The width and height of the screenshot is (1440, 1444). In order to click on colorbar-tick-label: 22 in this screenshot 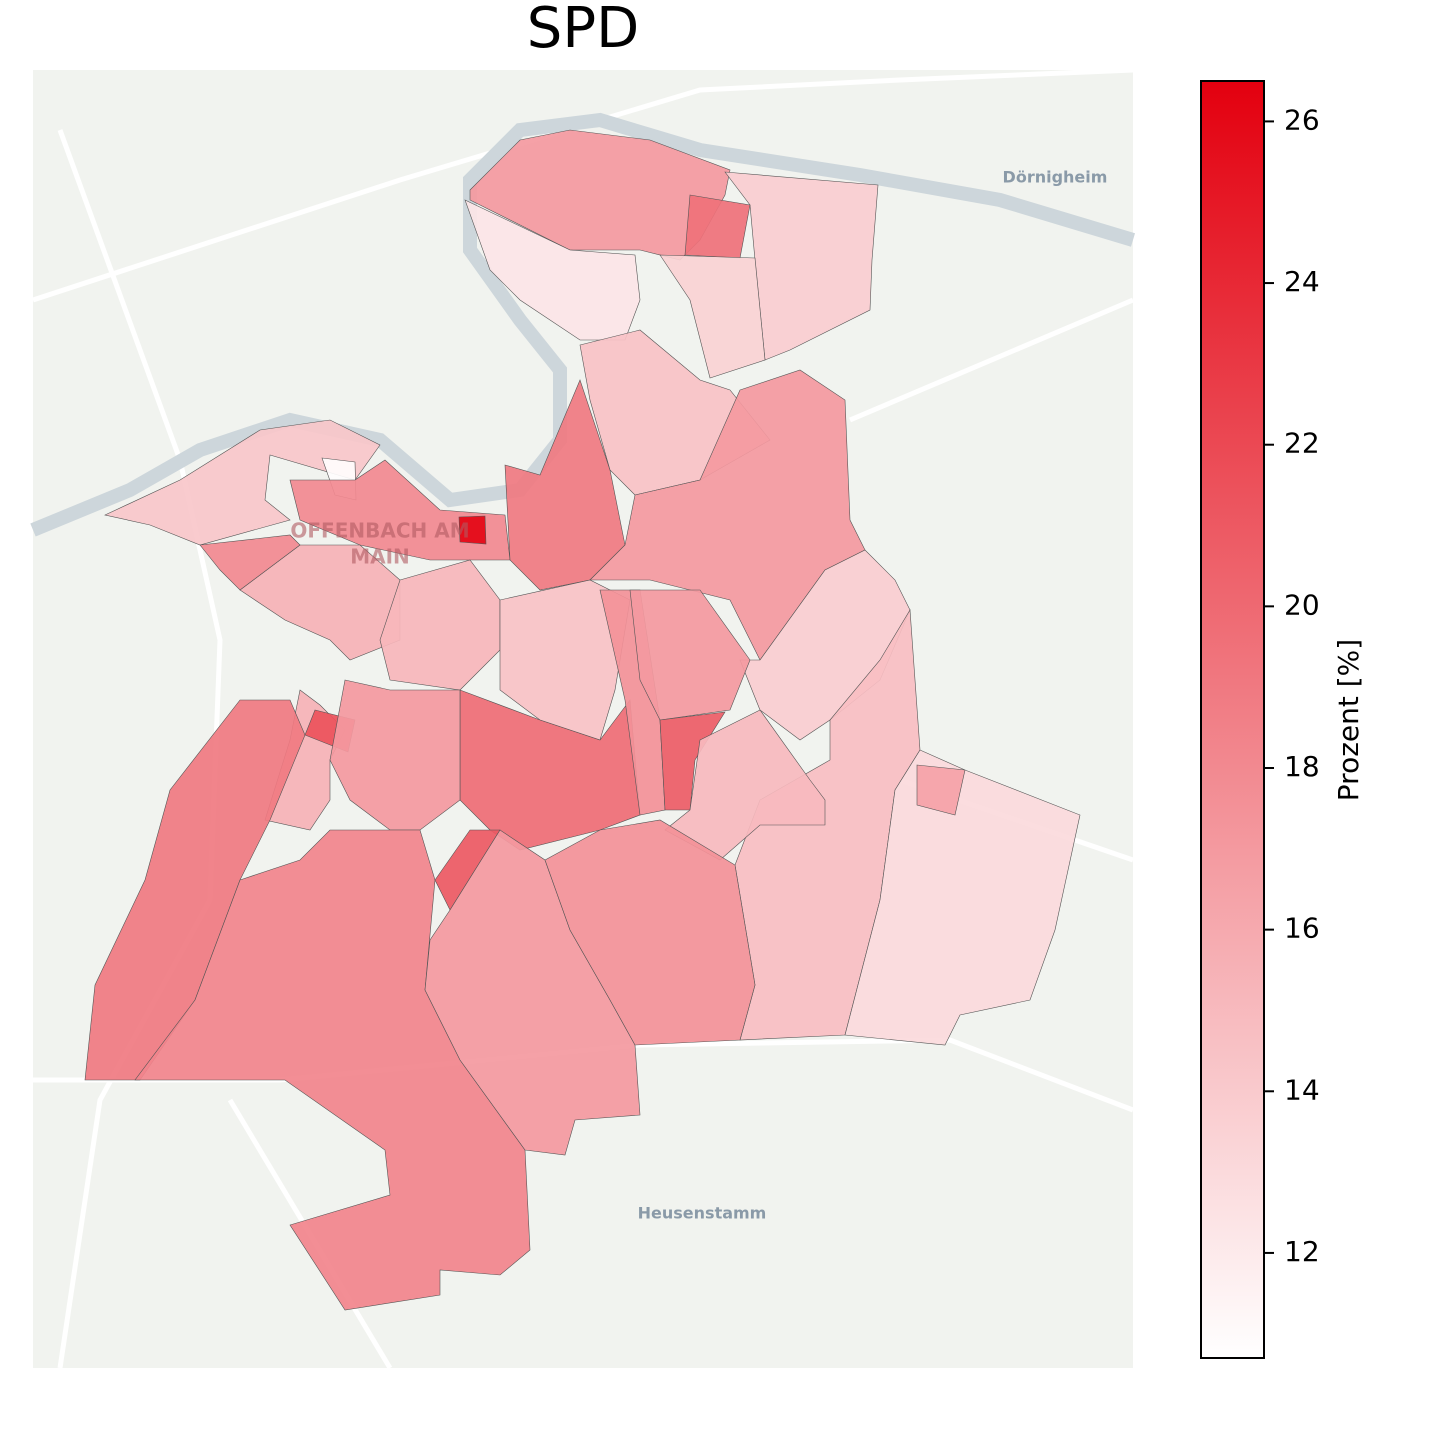, I will do `click(1302, 443)`.